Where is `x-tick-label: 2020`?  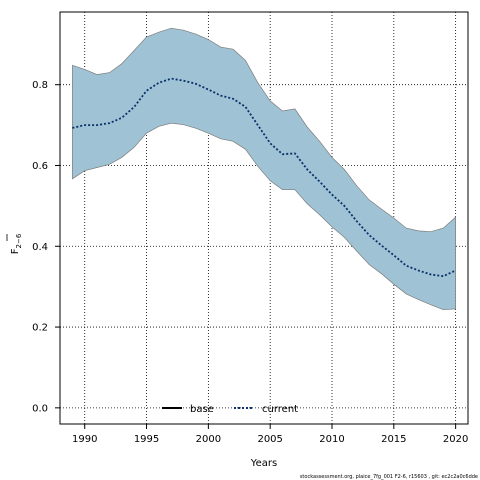 x-tick-label: 2020 is located at coordinates (455, 439).